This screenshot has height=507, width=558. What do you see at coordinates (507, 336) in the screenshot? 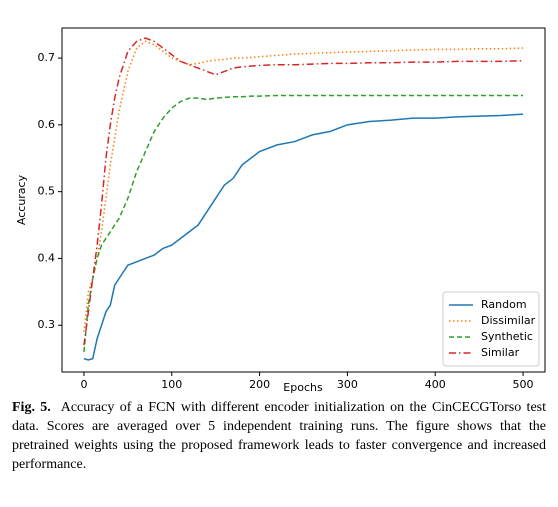
I see `legend-label: Synthetic` at bounding box center [507, 336].